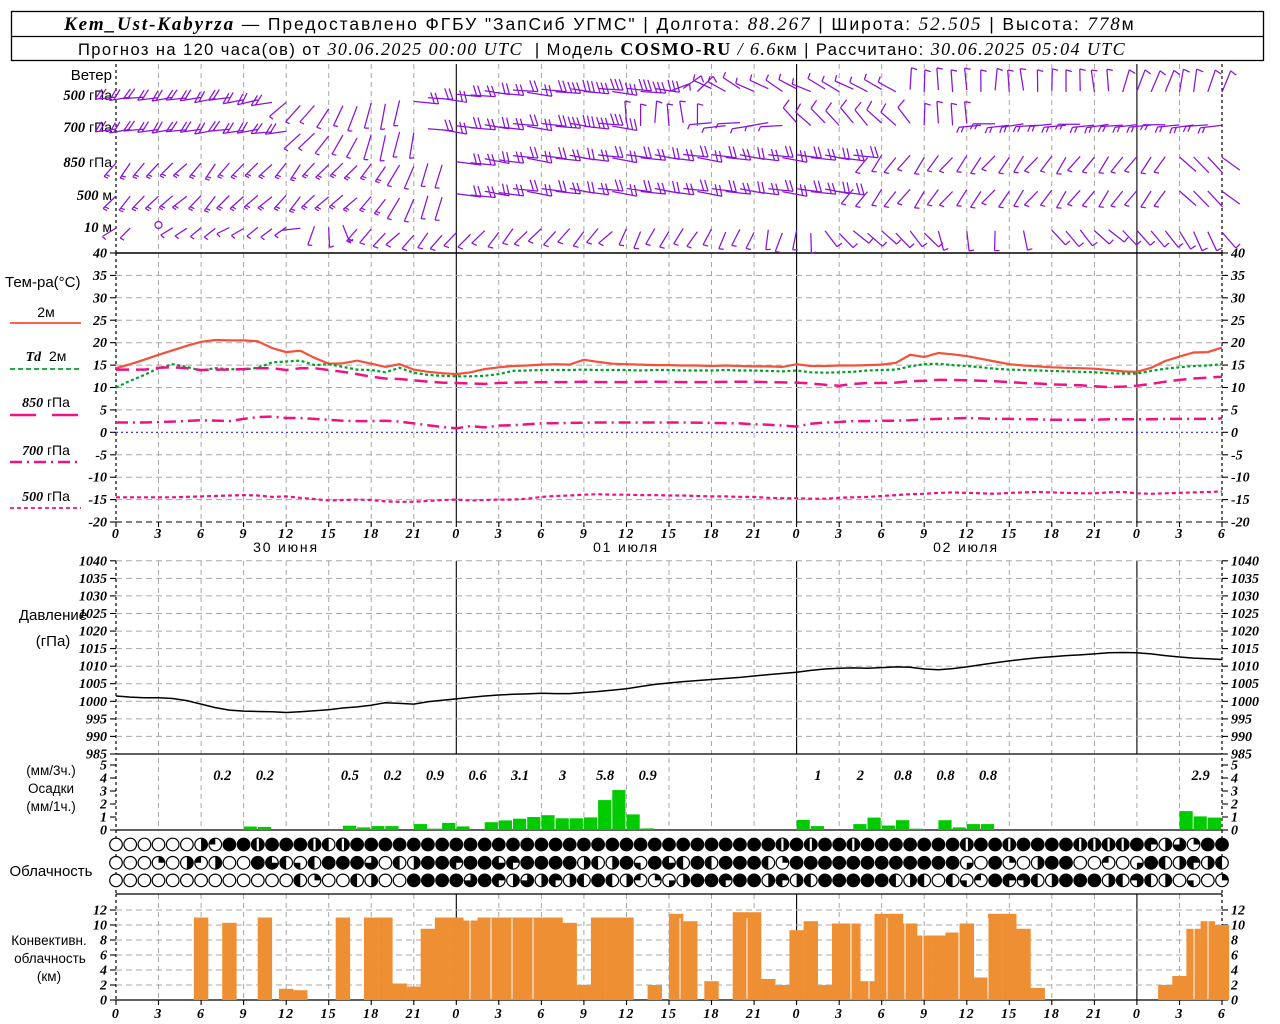 This screenshot has width=1280, height=1024. I want to click on svg-text: (мм/1ч.), so click(51, 806).